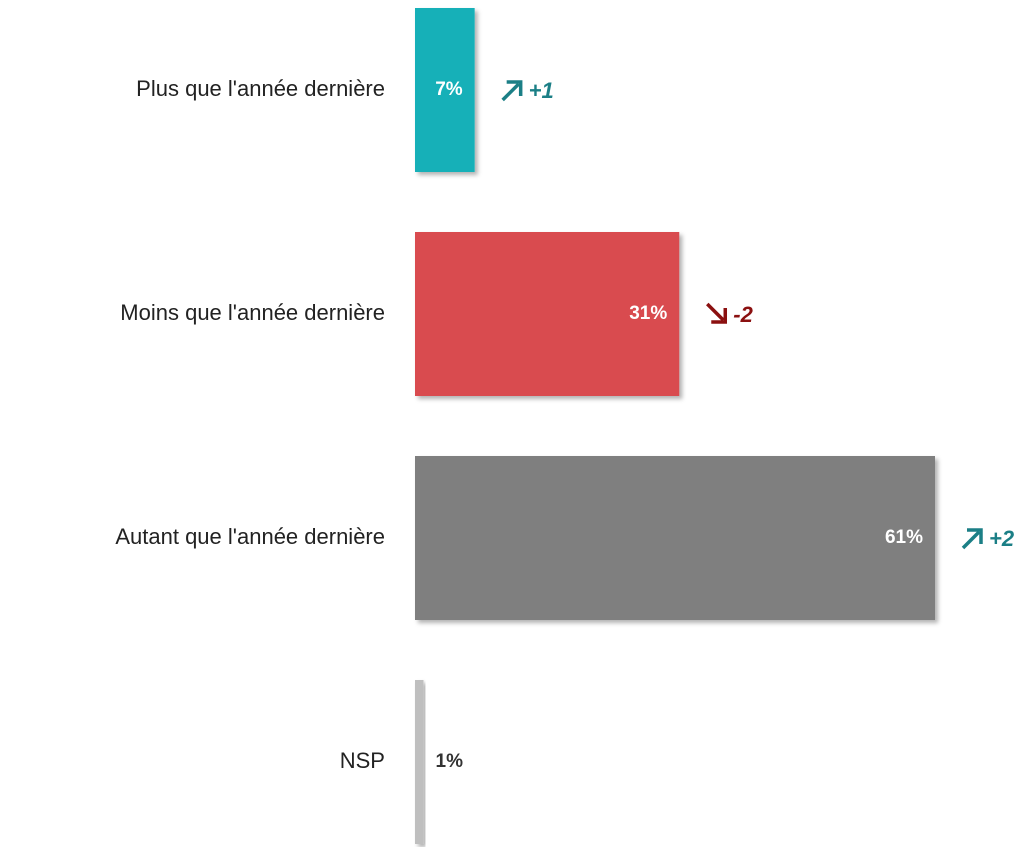  What do you see at coordinates (743, 314) in the screenshot?
I see `change-label: -2` at bounding box center [743, 314].